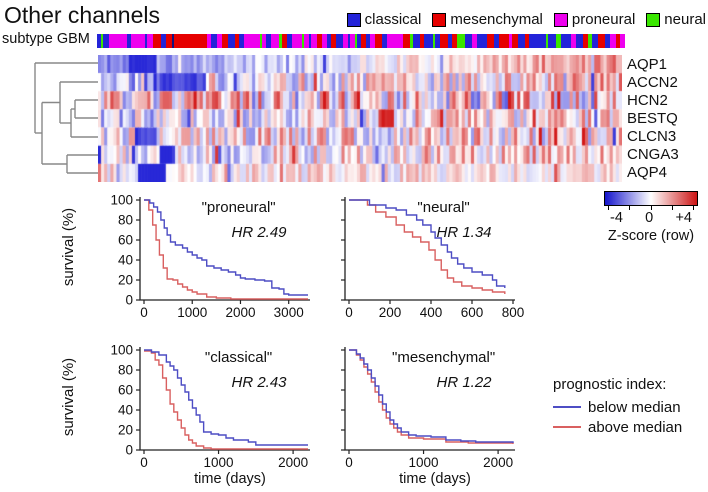 The height and width of the screenshot is (492, 708). Describe the element at coordinates (383, 19) in the screenshot. I see `subtype-legend-item: classical` at that location.